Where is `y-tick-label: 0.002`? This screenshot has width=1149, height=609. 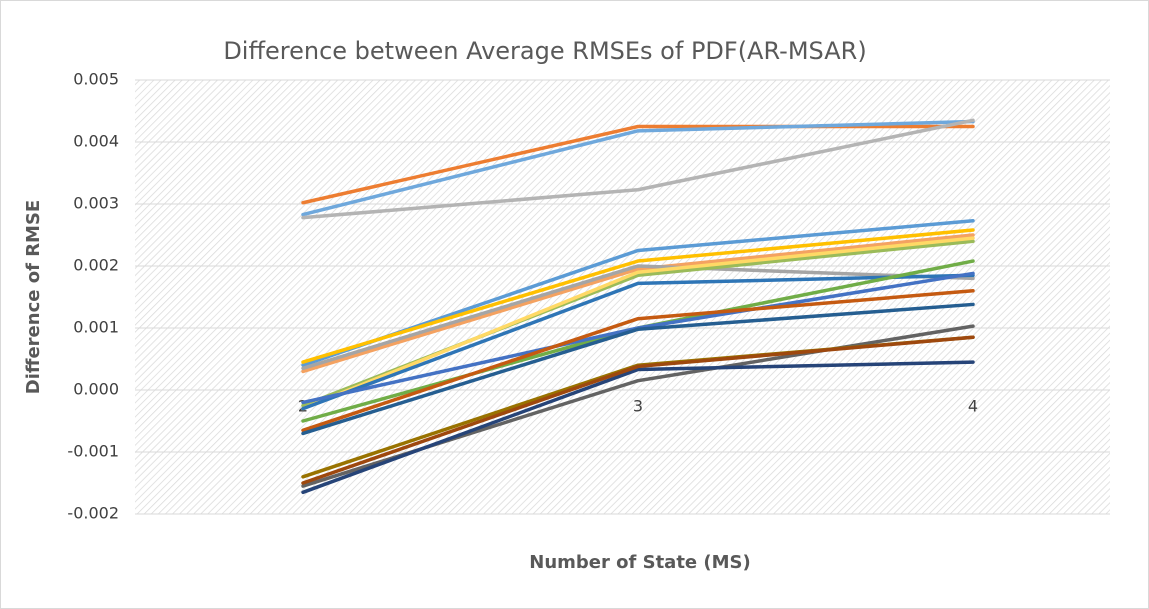
y-tick-label: 0.002 is located at coordinates (96, 265).